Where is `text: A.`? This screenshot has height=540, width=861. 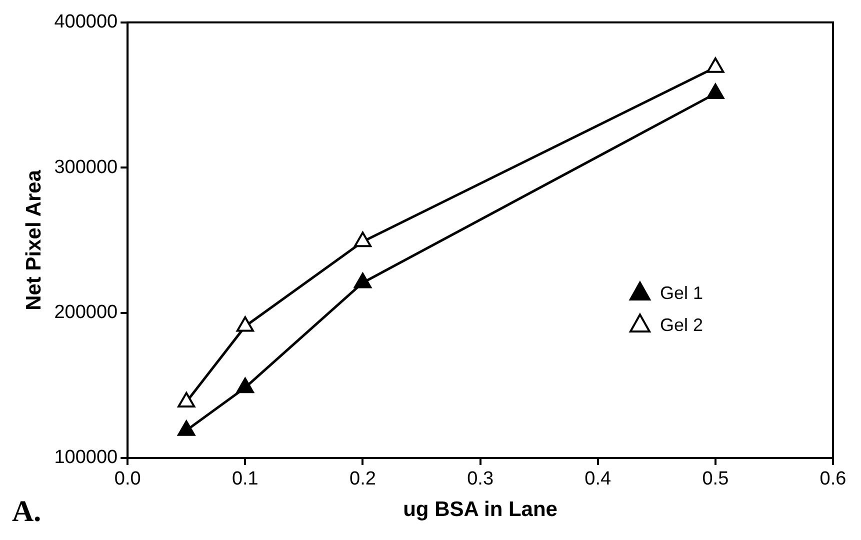 text: A. is located at coordinates (27, 511).